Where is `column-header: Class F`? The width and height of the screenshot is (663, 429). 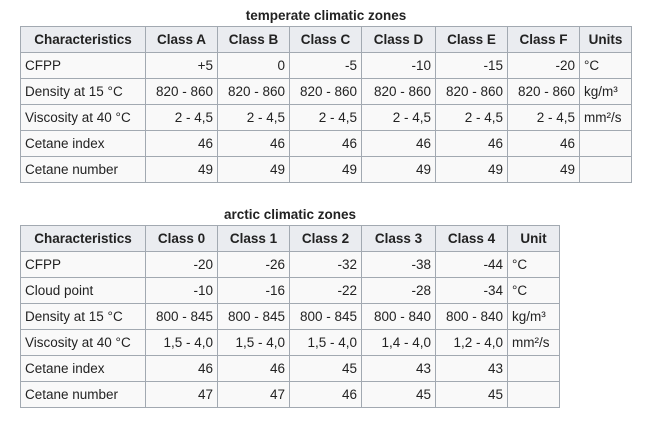
column-header: Class F is located at coordinates (543, 39).